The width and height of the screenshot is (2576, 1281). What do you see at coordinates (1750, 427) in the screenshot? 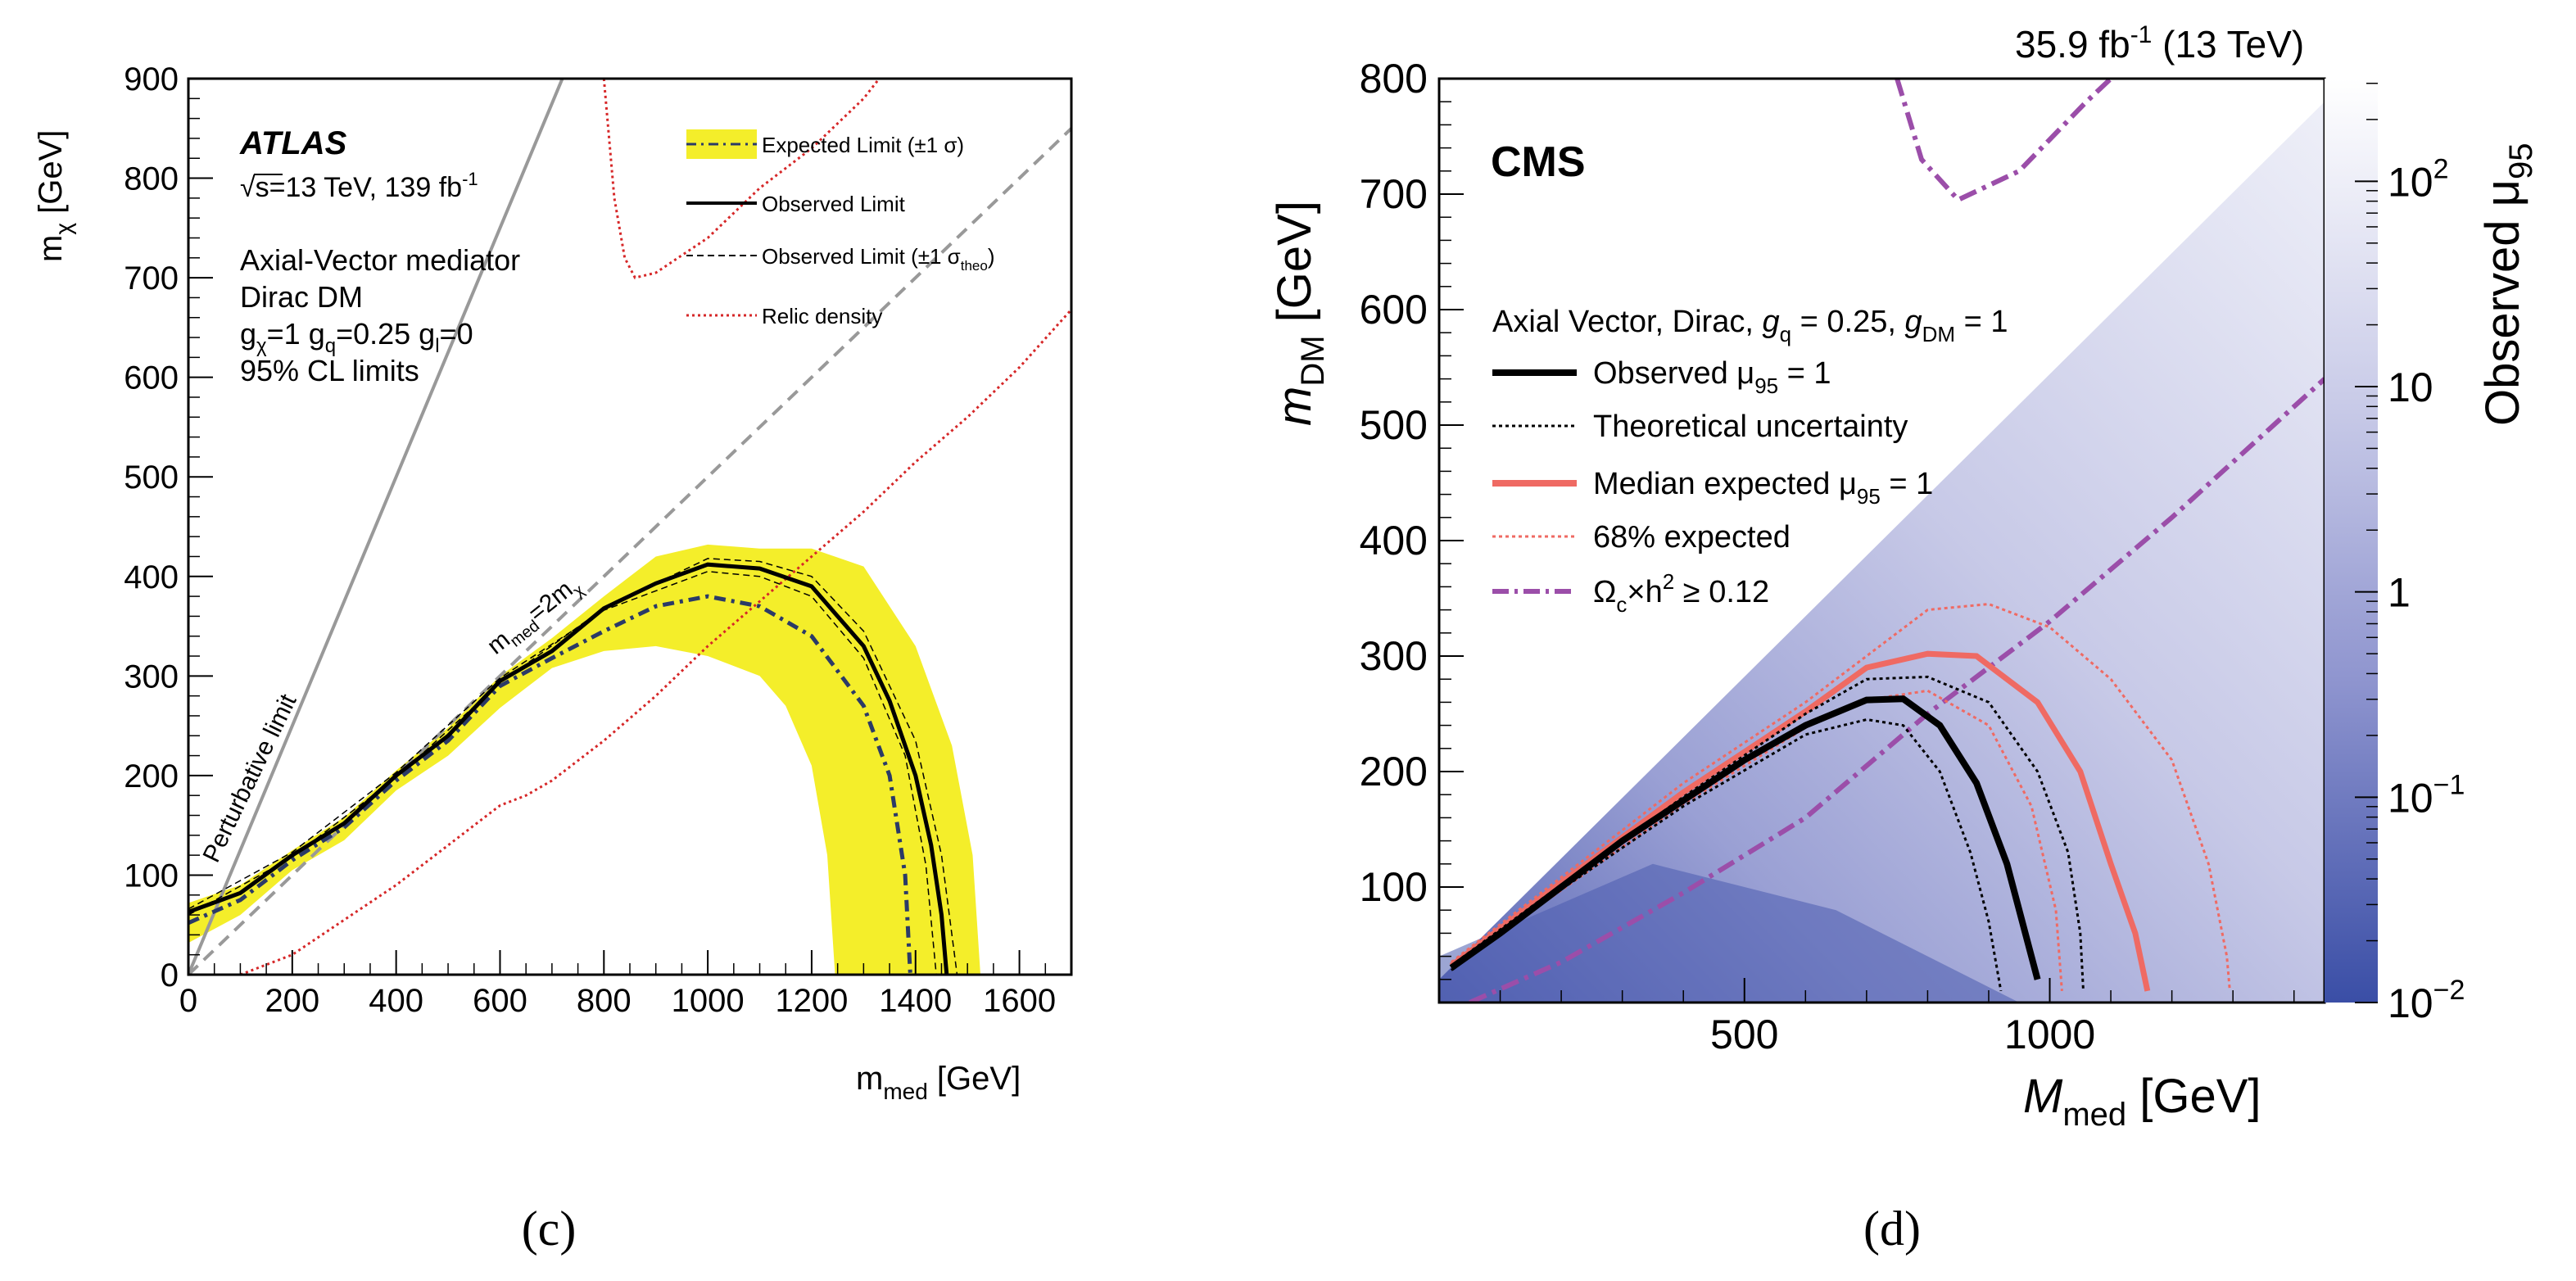
I see `legend-label-cms-theo: Theoretical uncertainty` at bounding box center [1750, 427].